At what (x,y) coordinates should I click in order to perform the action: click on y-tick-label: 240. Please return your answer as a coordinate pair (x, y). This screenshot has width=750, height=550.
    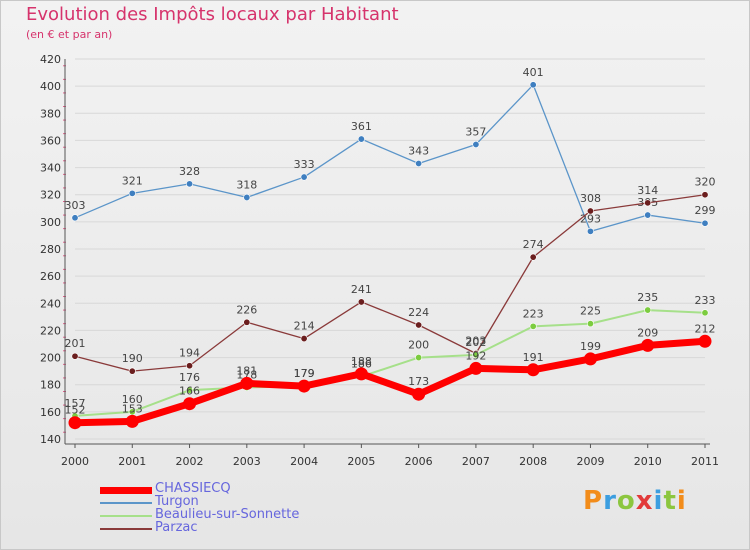
    Looking at the image, I should click on (50, 303).